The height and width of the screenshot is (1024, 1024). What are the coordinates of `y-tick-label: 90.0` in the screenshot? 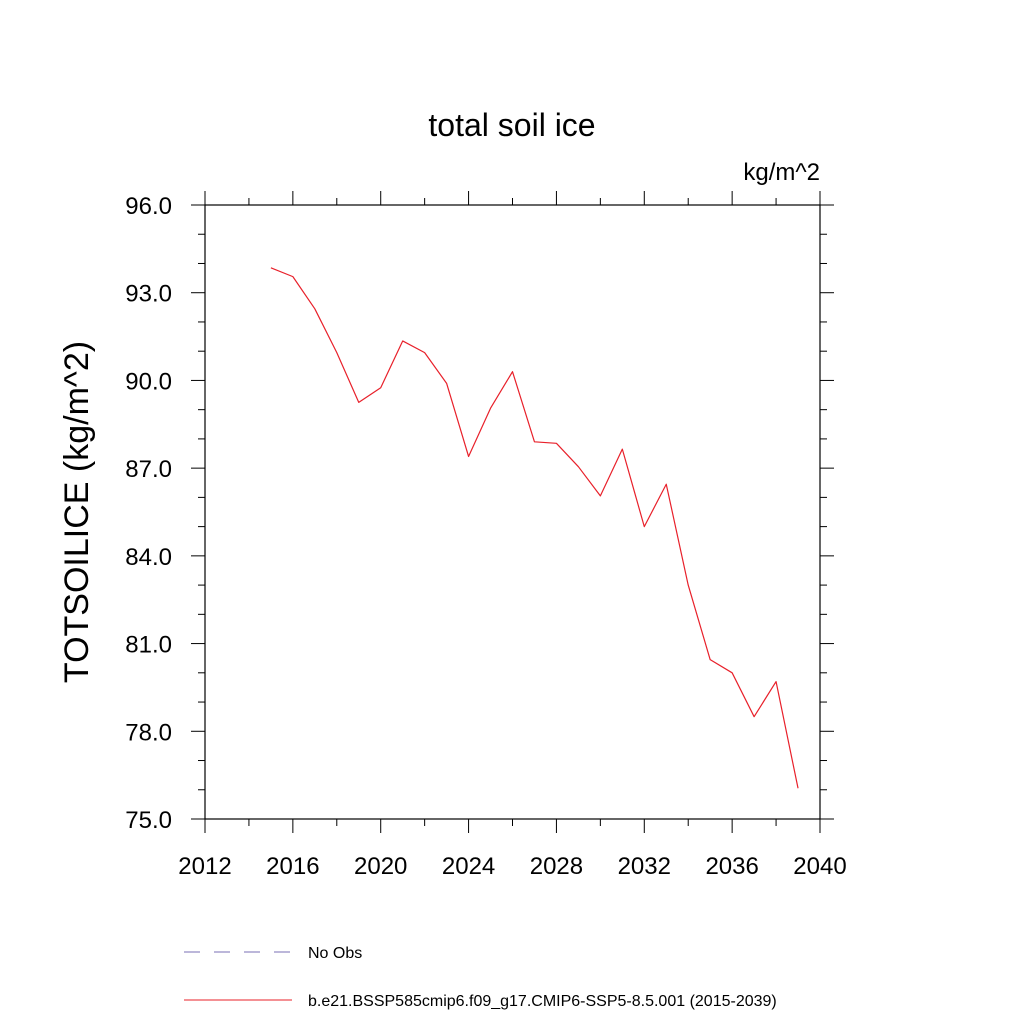 It's located at (148, 381).